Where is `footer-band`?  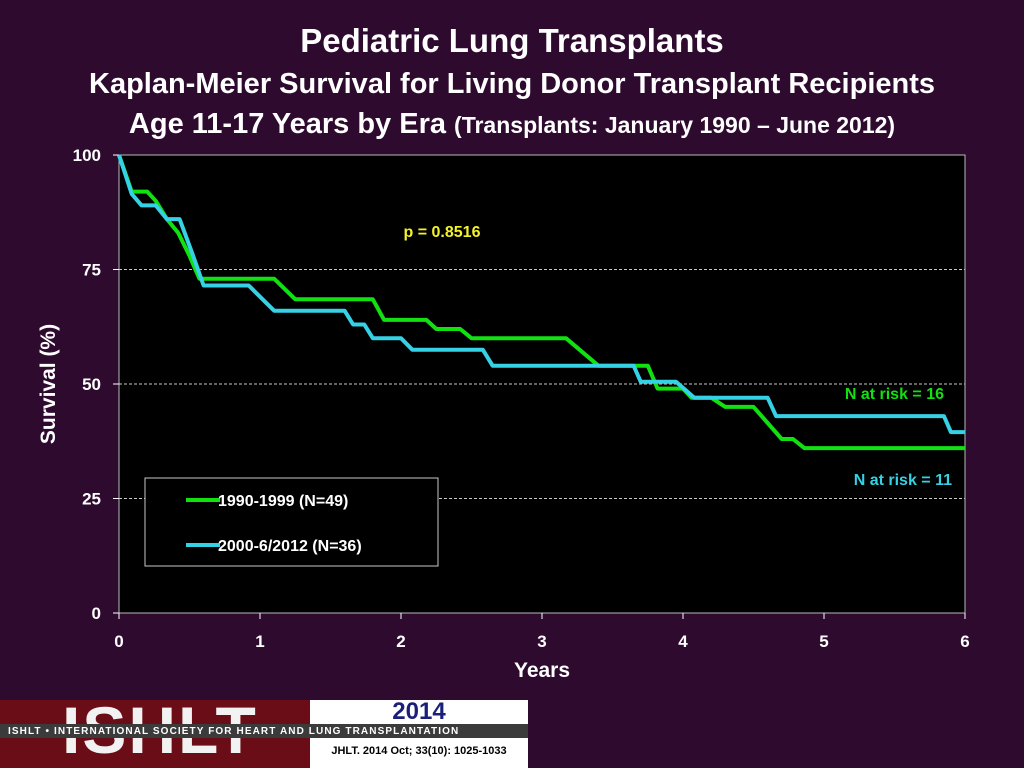 footer-band is located at coordinates (264, 731).